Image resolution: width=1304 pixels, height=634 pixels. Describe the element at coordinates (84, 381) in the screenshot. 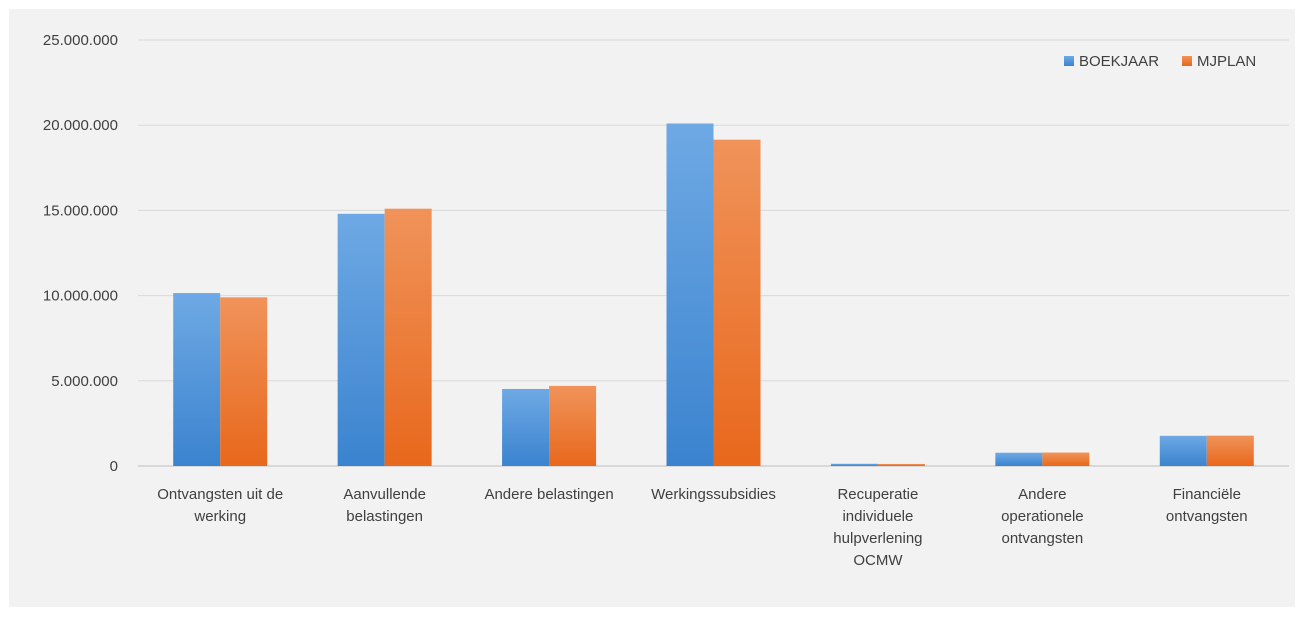

I see `y-tick-label: 5.000.000` at that location.